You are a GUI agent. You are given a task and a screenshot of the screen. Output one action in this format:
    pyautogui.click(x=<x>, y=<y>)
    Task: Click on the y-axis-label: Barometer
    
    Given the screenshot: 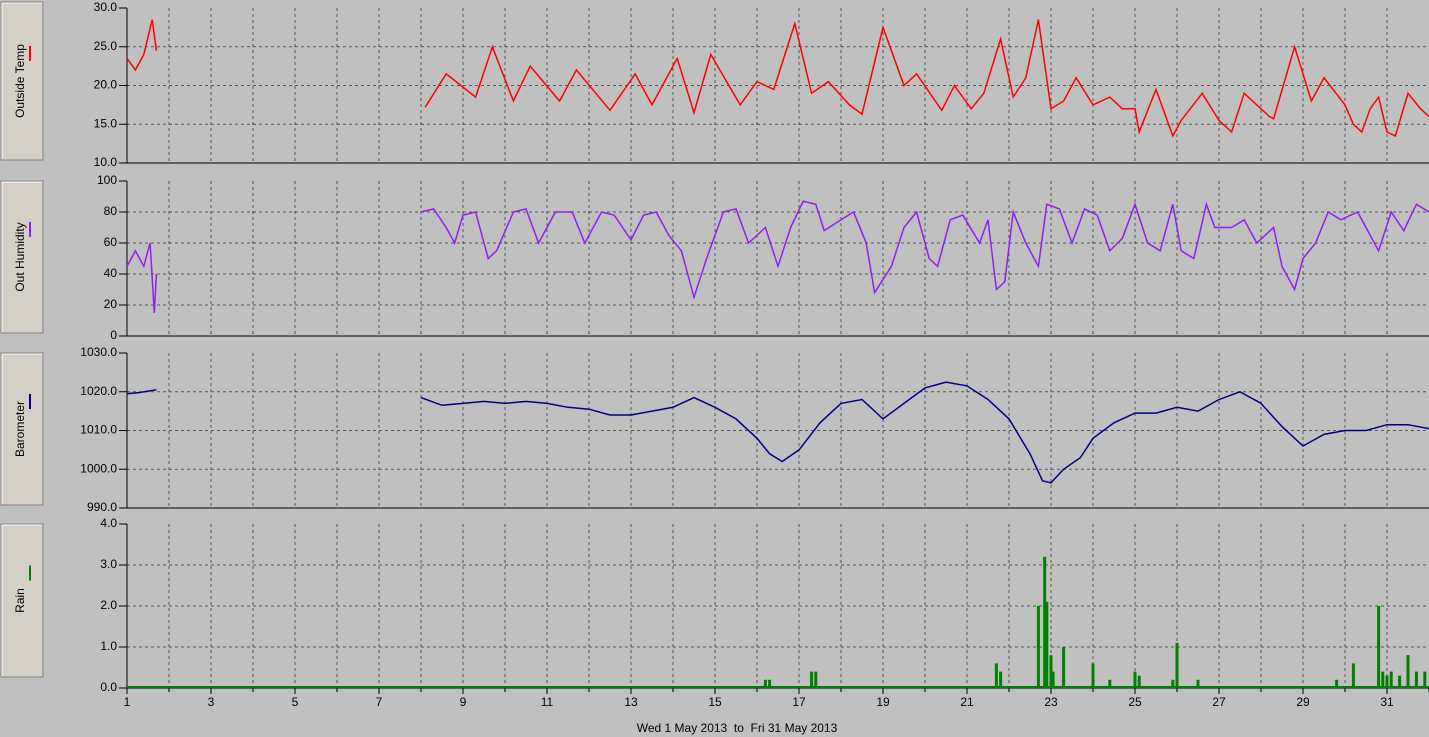 What is the action you would take?
    pyautogui.click(x=20, y=429)
    